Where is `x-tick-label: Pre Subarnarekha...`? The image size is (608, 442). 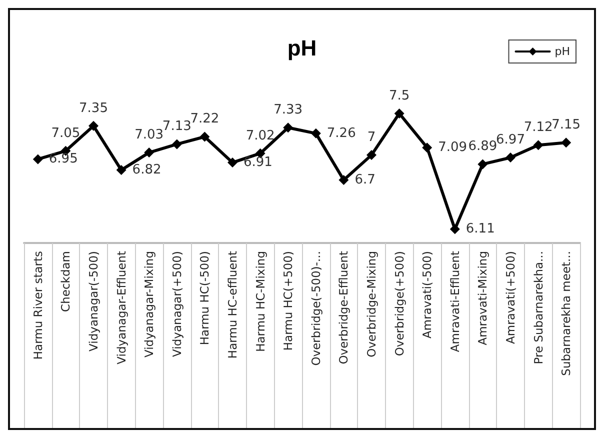
x-tick-label: Pre Subarnarekha... is located at coordinates (538, 307).